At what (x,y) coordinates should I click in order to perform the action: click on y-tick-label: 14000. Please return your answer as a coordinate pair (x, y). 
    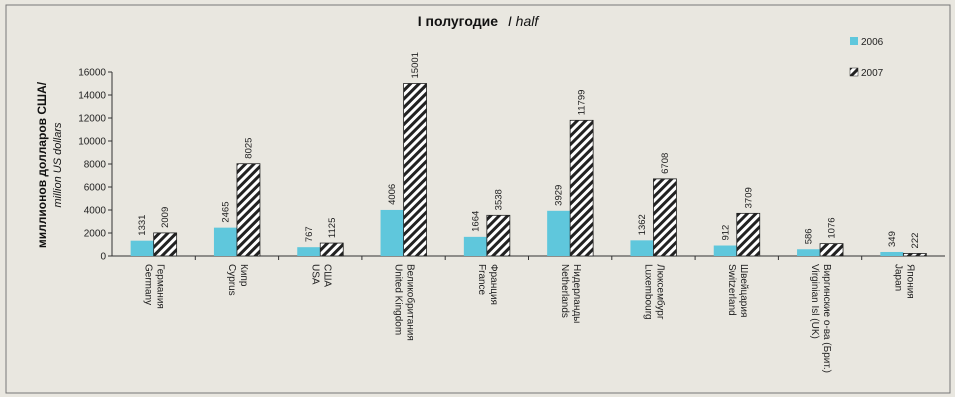
    Looking at the image, I should click on (92, 96).